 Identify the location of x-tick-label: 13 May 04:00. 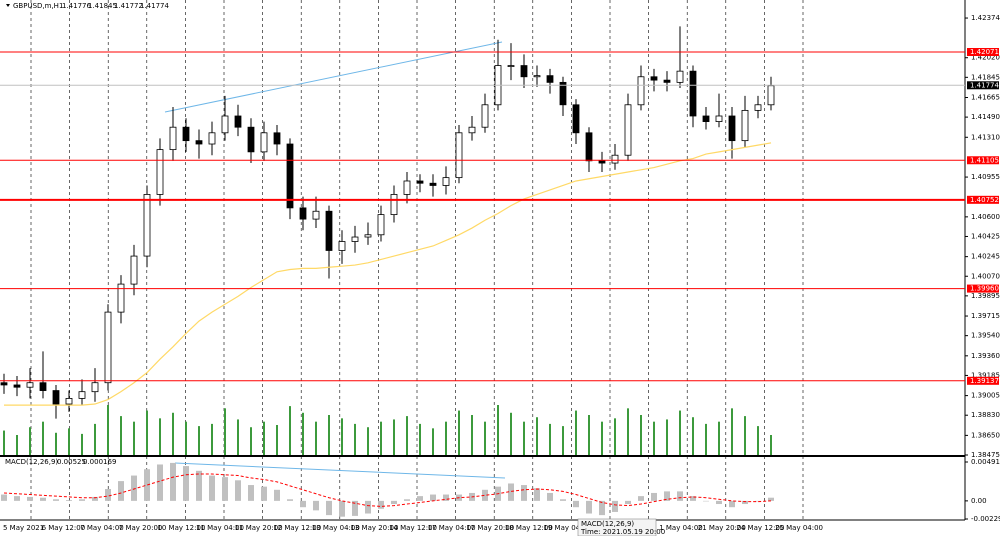
(336, 528).